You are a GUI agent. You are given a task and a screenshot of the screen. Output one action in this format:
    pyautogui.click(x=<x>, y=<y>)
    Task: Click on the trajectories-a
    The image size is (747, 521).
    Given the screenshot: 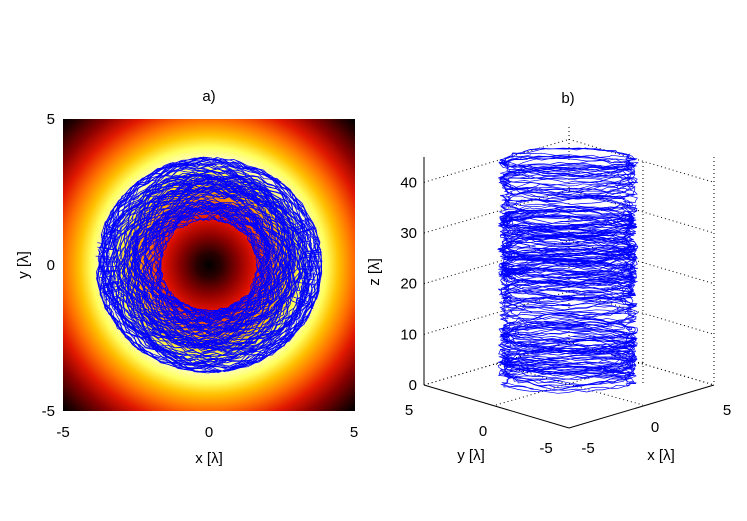 What is the action you would take?
    pyautogui.click(x=209, y=265)
    